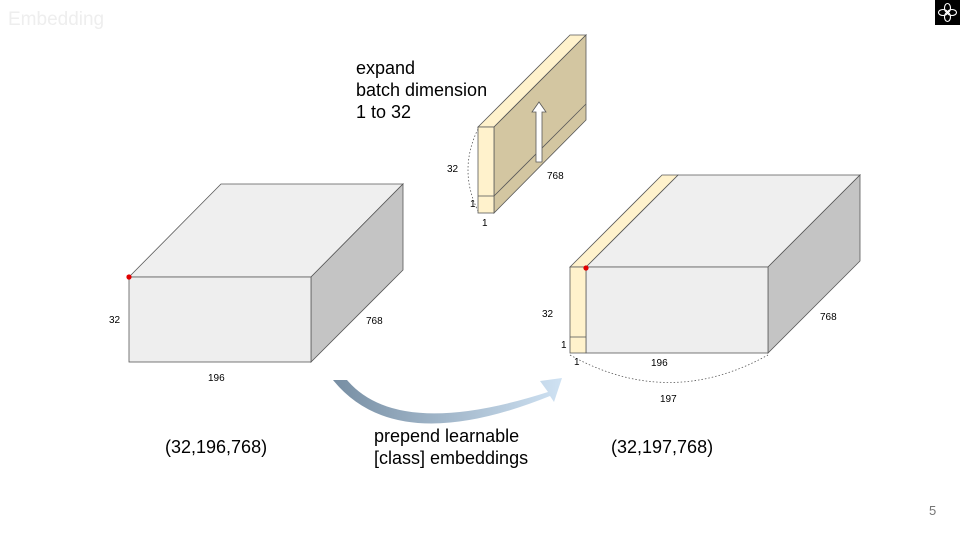 This screenshot has width=960, height=540. Describe the element at coordinates (586, 268) in the screenshot. I see `right-origin-marker` at that location.